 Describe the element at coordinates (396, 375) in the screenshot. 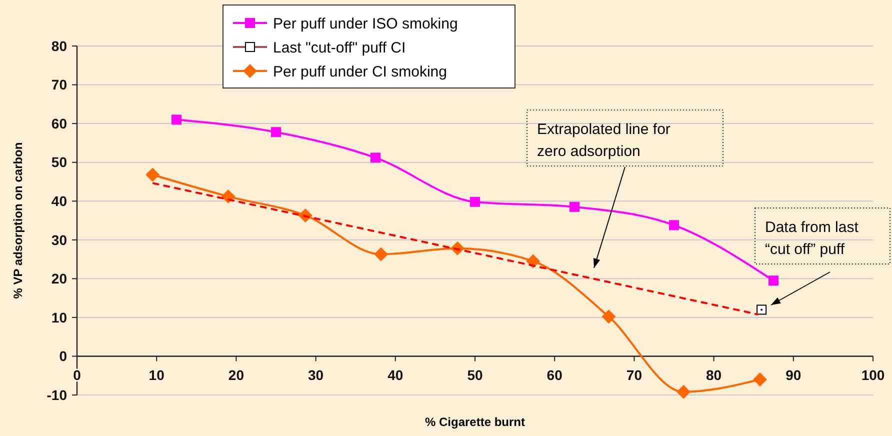

I see `x-tick-label: 40` at that location.